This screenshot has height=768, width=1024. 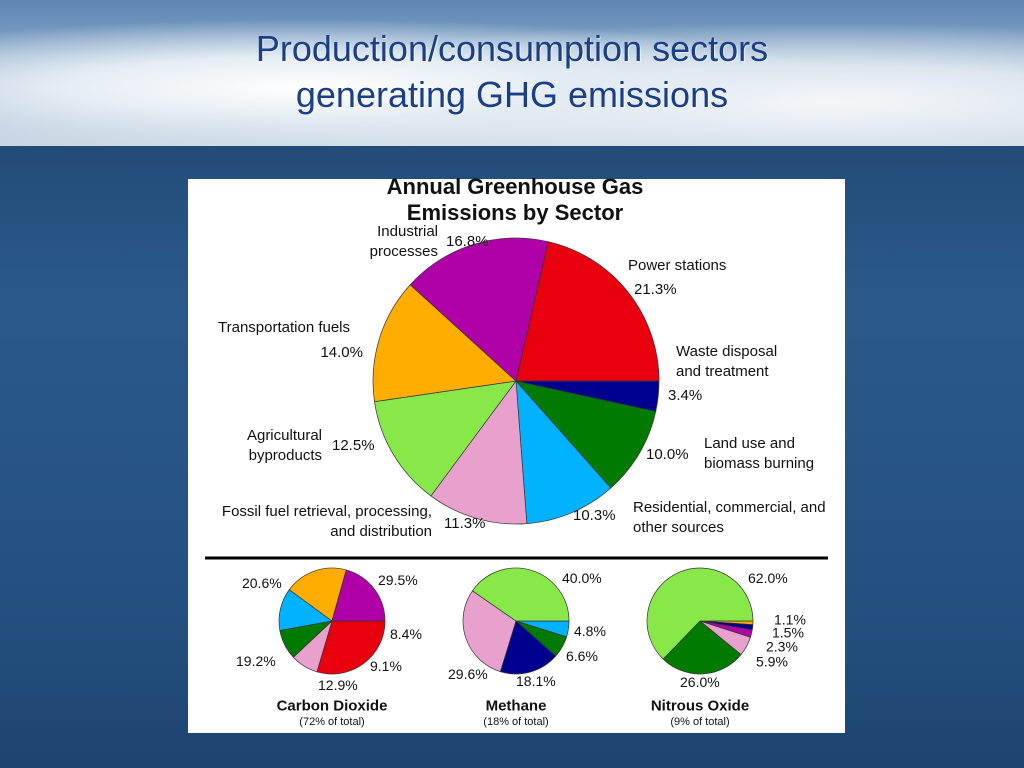 I want to click on value-label: 26.0%, so click(x=700, y=682).